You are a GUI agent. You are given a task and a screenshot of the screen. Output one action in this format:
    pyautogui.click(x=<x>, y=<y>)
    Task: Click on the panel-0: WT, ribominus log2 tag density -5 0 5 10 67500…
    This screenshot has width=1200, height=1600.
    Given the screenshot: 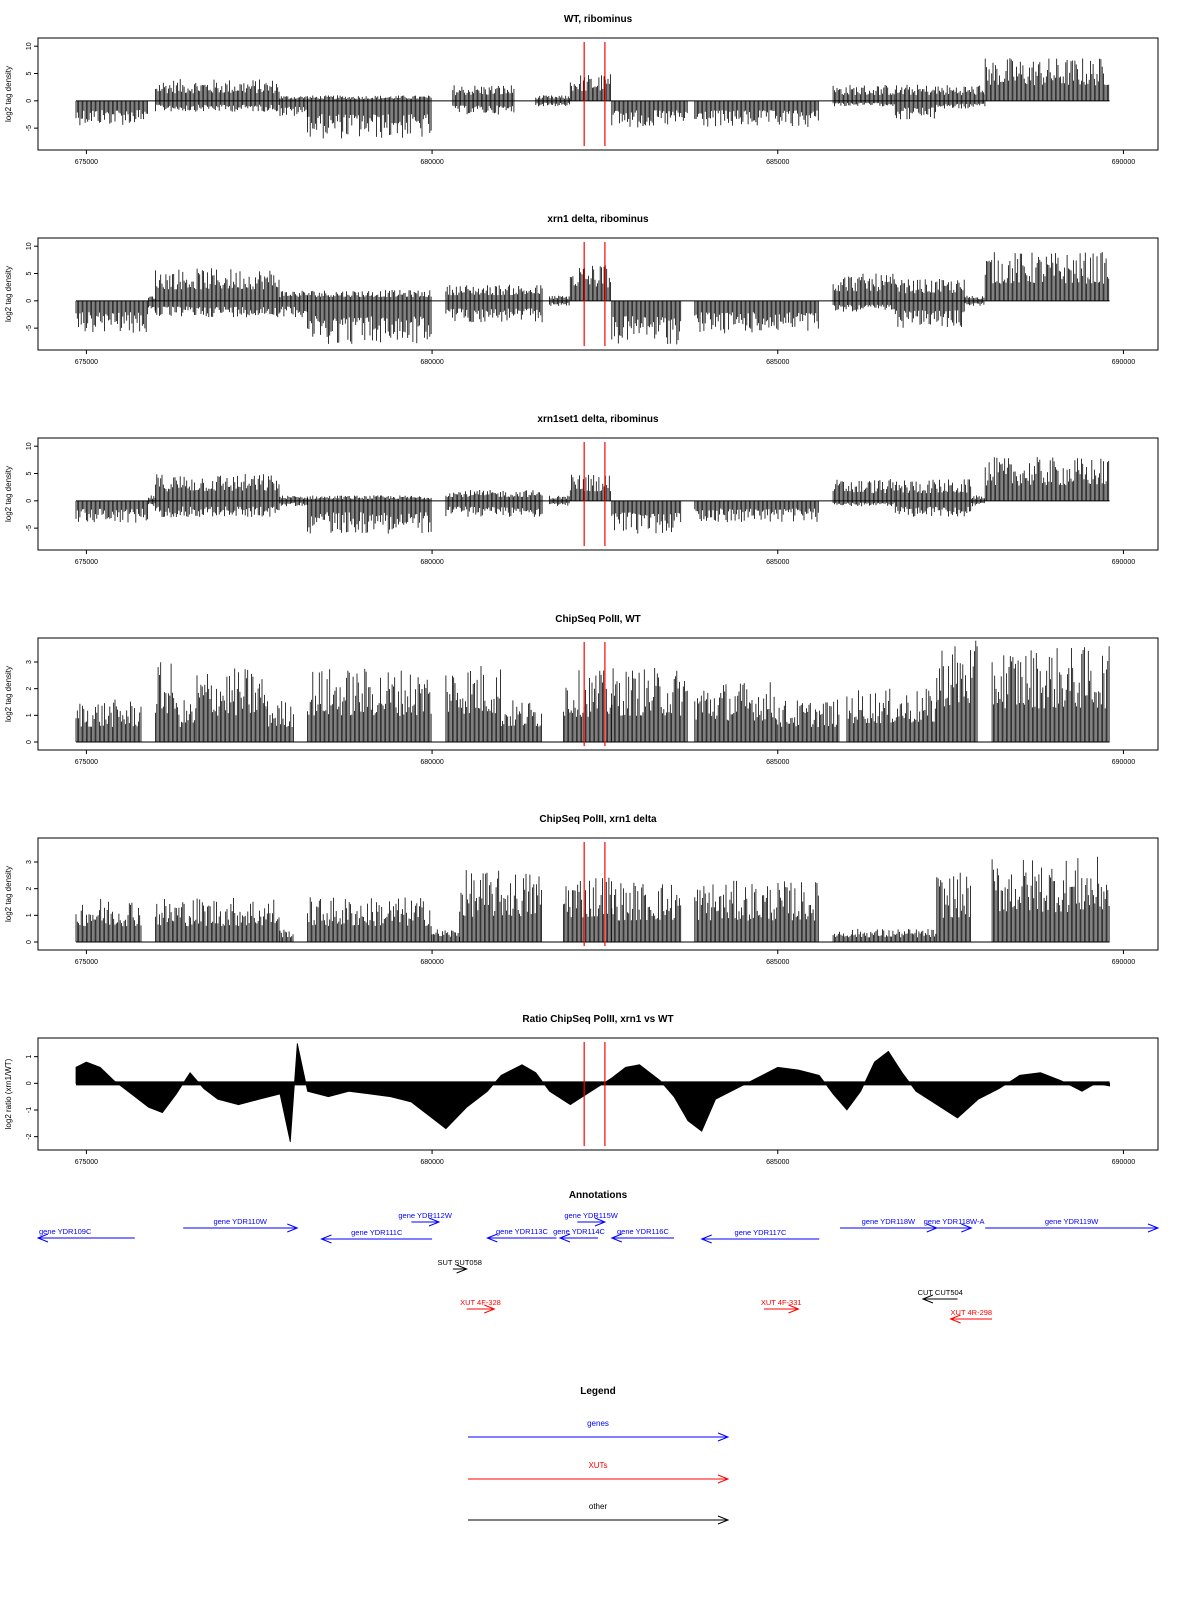 What is the action you would take?
    pyautogui.click(x=581, y=90)
    